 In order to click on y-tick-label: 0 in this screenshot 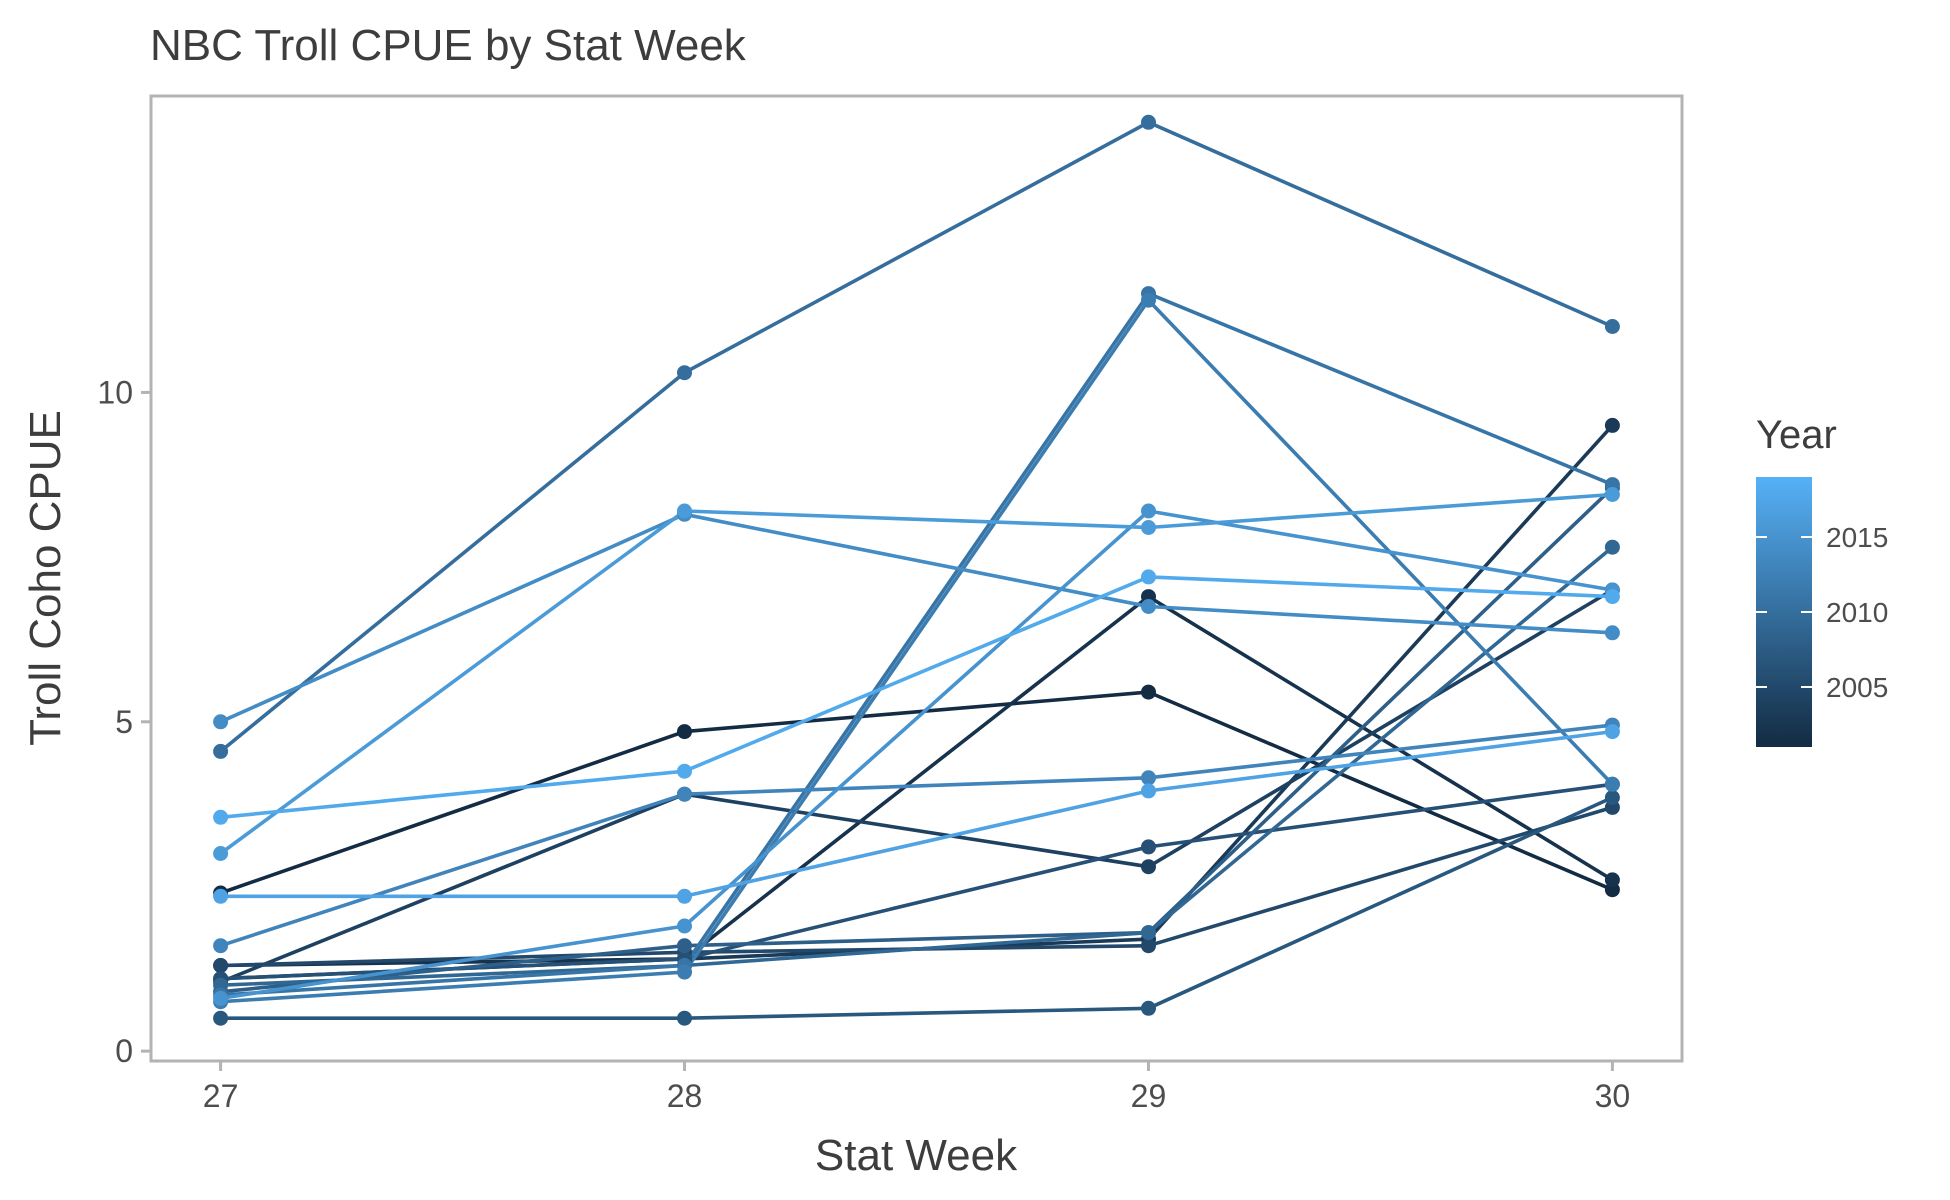, I will do `click(124, 1051)`.